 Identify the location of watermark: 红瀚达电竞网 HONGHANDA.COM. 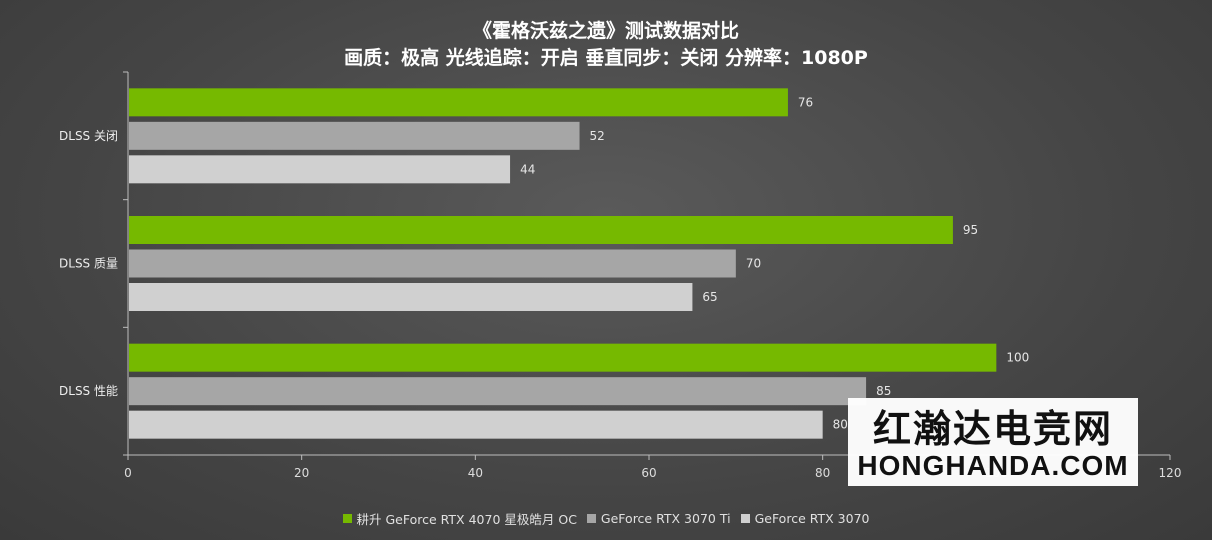
(993, 442).